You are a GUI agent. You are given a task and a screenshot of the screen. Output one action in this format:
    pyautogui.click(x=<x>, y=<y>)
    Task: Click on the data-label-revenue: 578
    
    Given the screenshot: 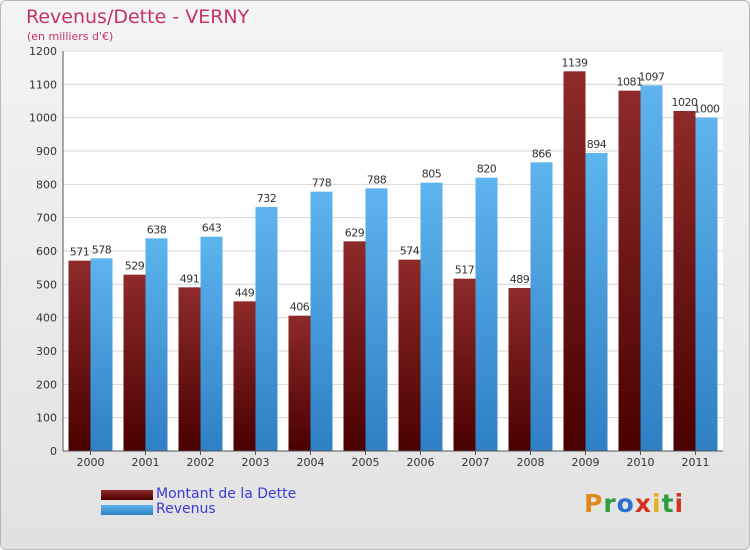 What is the action you would take?
    pyautogui.click(x=102, y=249)
    